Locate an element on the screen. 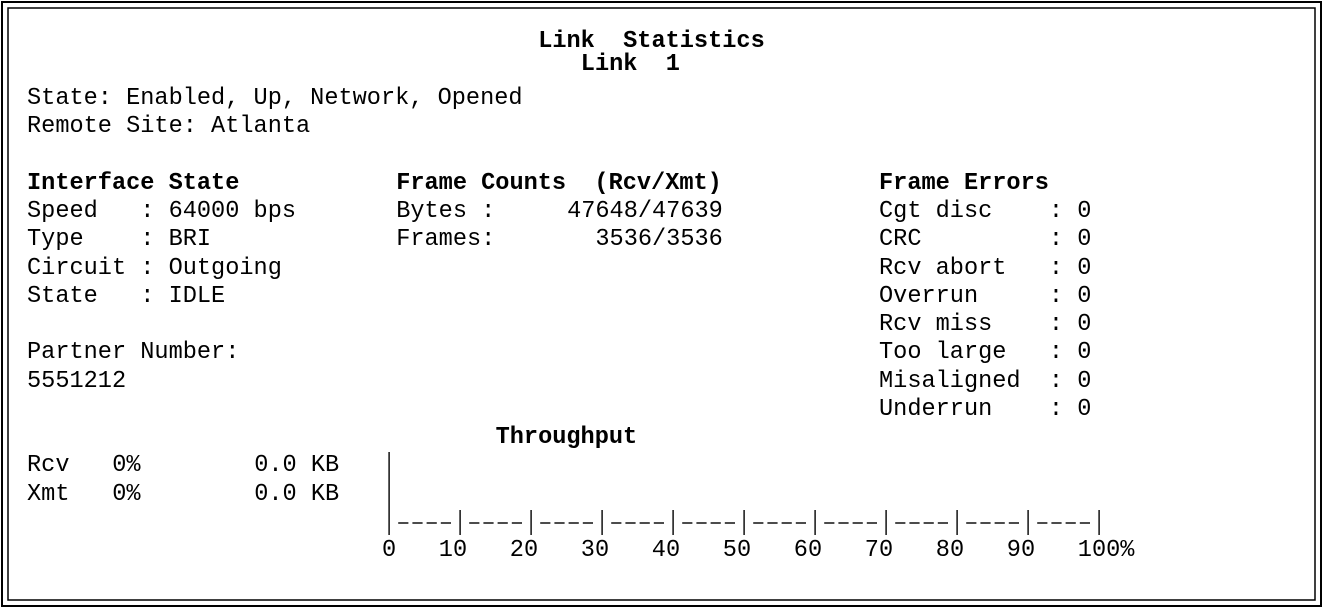  scale-label: 100% is located at coordinates (1106, 550).